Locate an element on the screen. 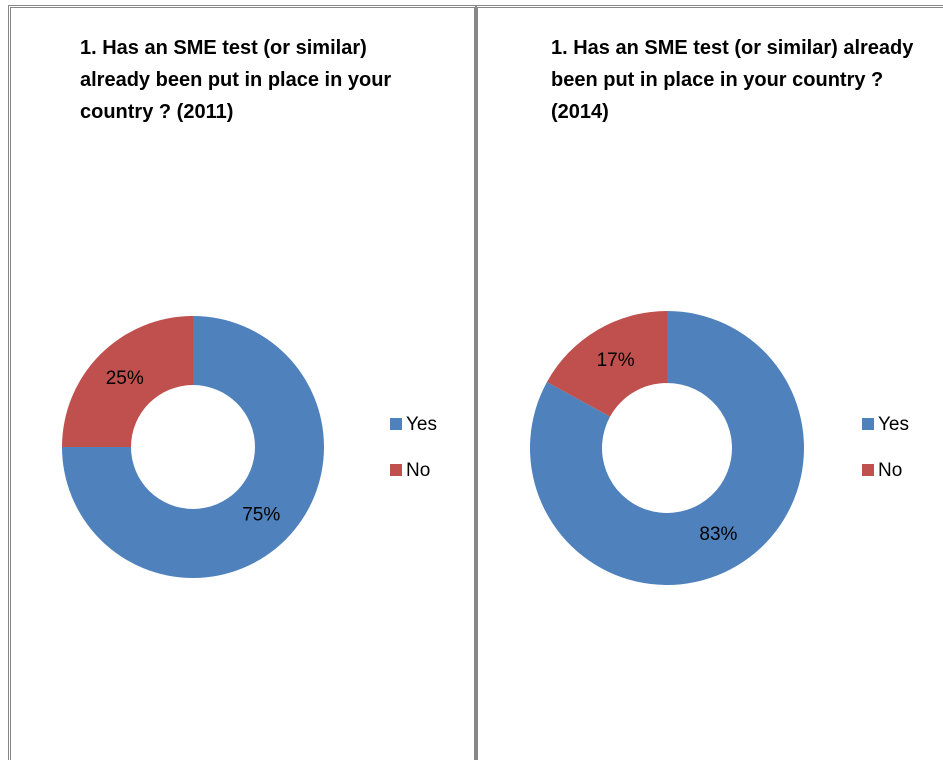  data-label: 17% is located at coordinates (616, 360).